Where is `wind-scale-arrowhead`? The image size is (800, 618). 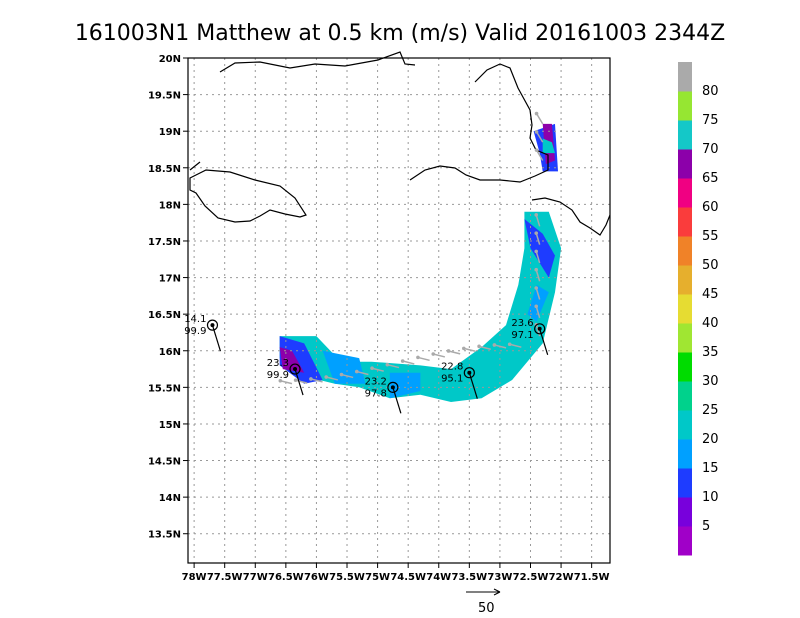 wind-scale-arrowhead is located at coordinates (497, 592).